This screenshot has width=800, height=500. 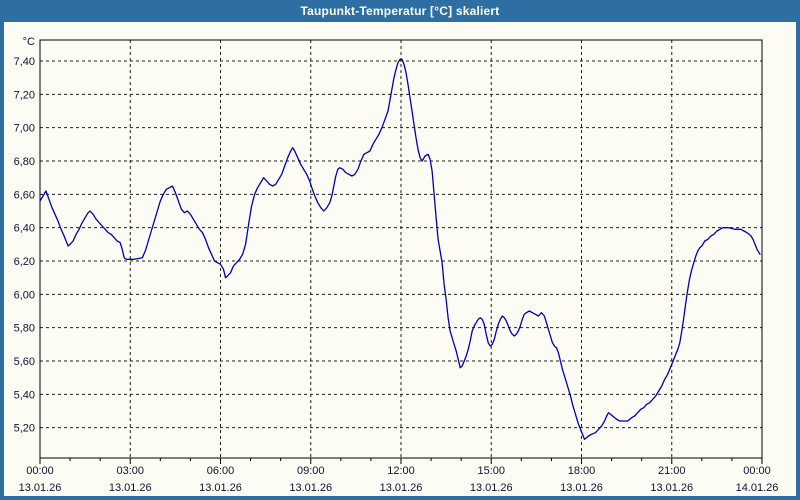 What do you see at coordinates (311, 471) in the screenshot?
I see `x-tick-time-label: 09:00` at bounding box center [311, 471].